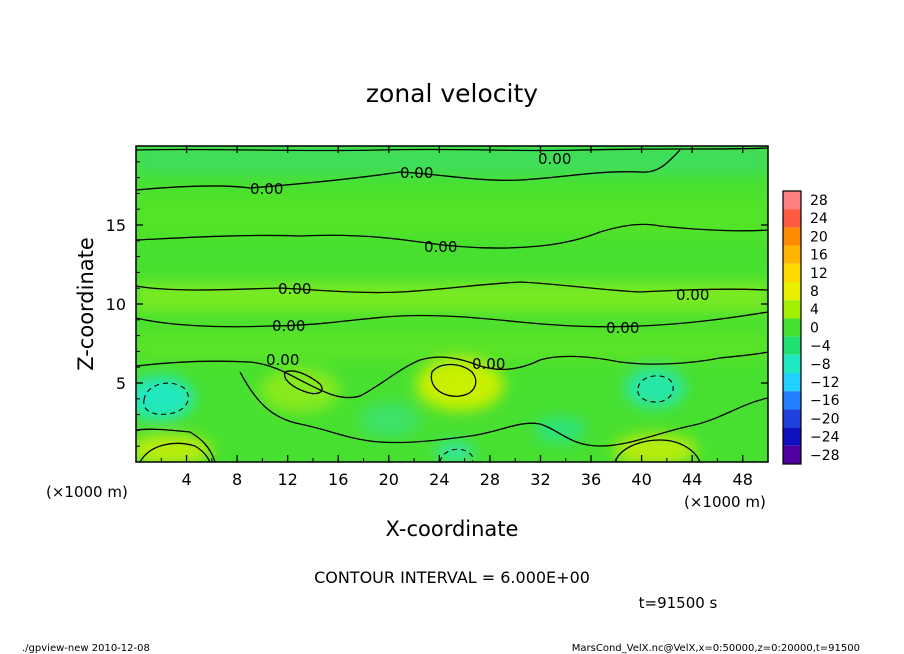 The width and height of the screenshot is (904, 654). Describe the element at coordinates (814, 328) in the screenshot. I see `colorbar-label: 0` at that location.